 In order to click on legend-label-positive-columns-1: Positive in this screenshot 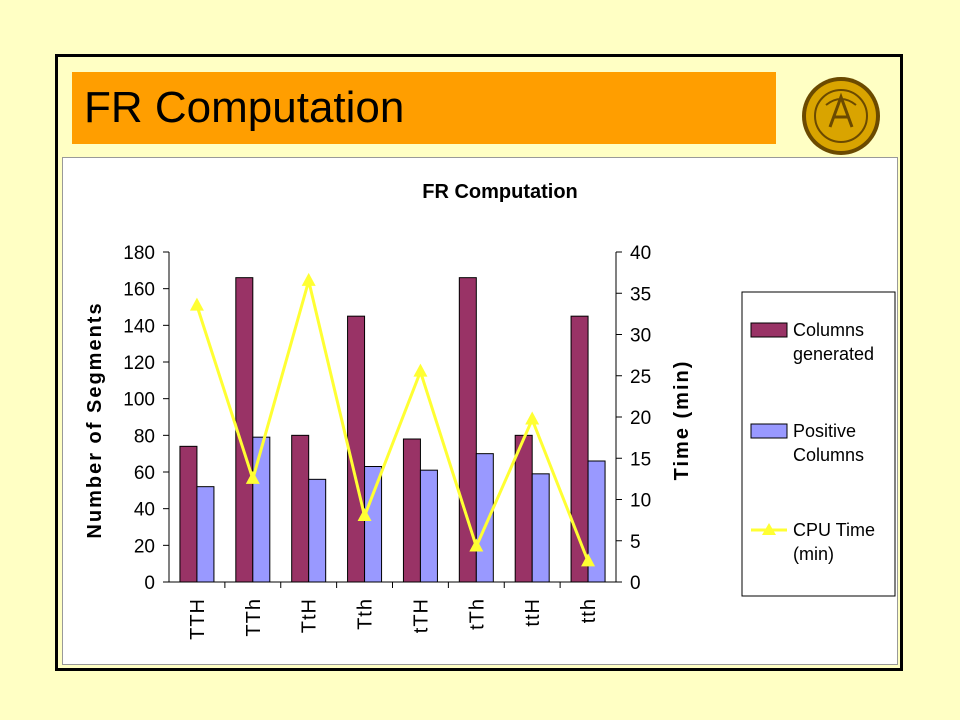, I will do `click(824, 431)`.